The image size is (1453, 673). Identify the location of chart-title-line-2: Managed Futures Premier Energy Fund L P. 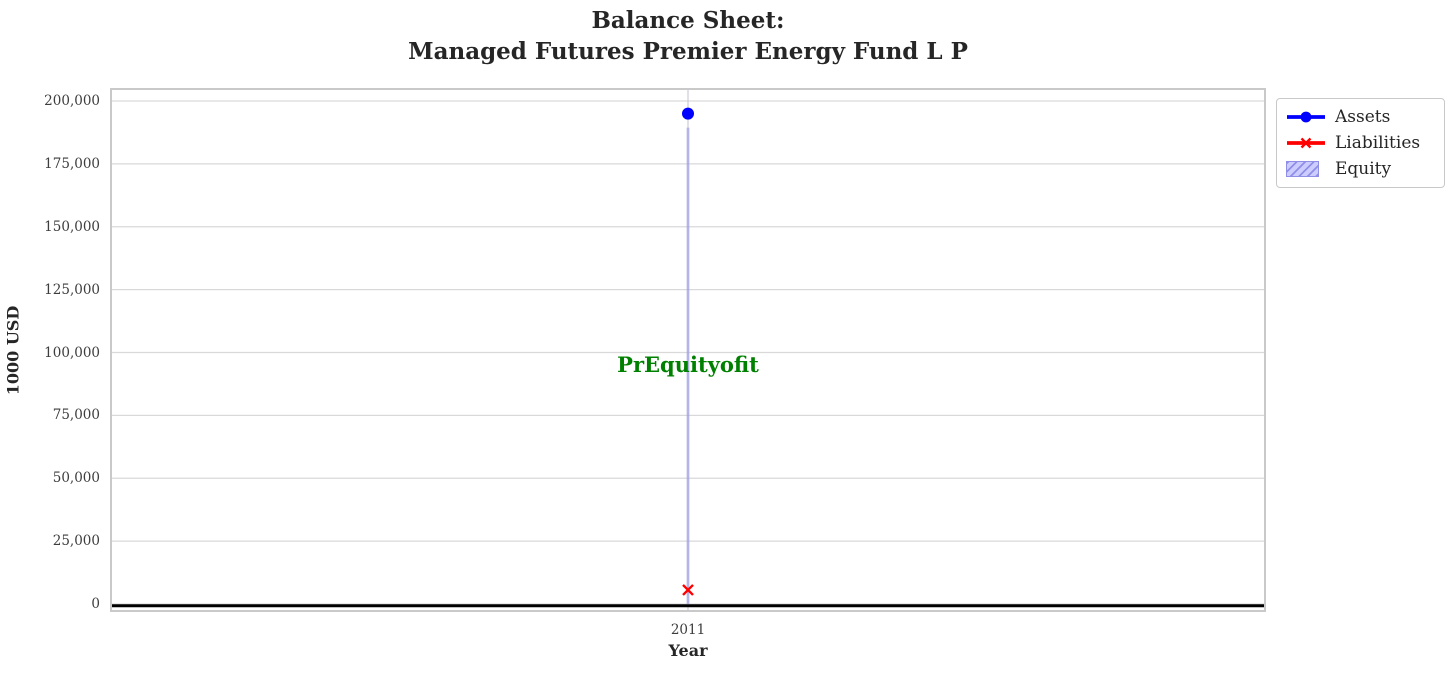
(688, 51).